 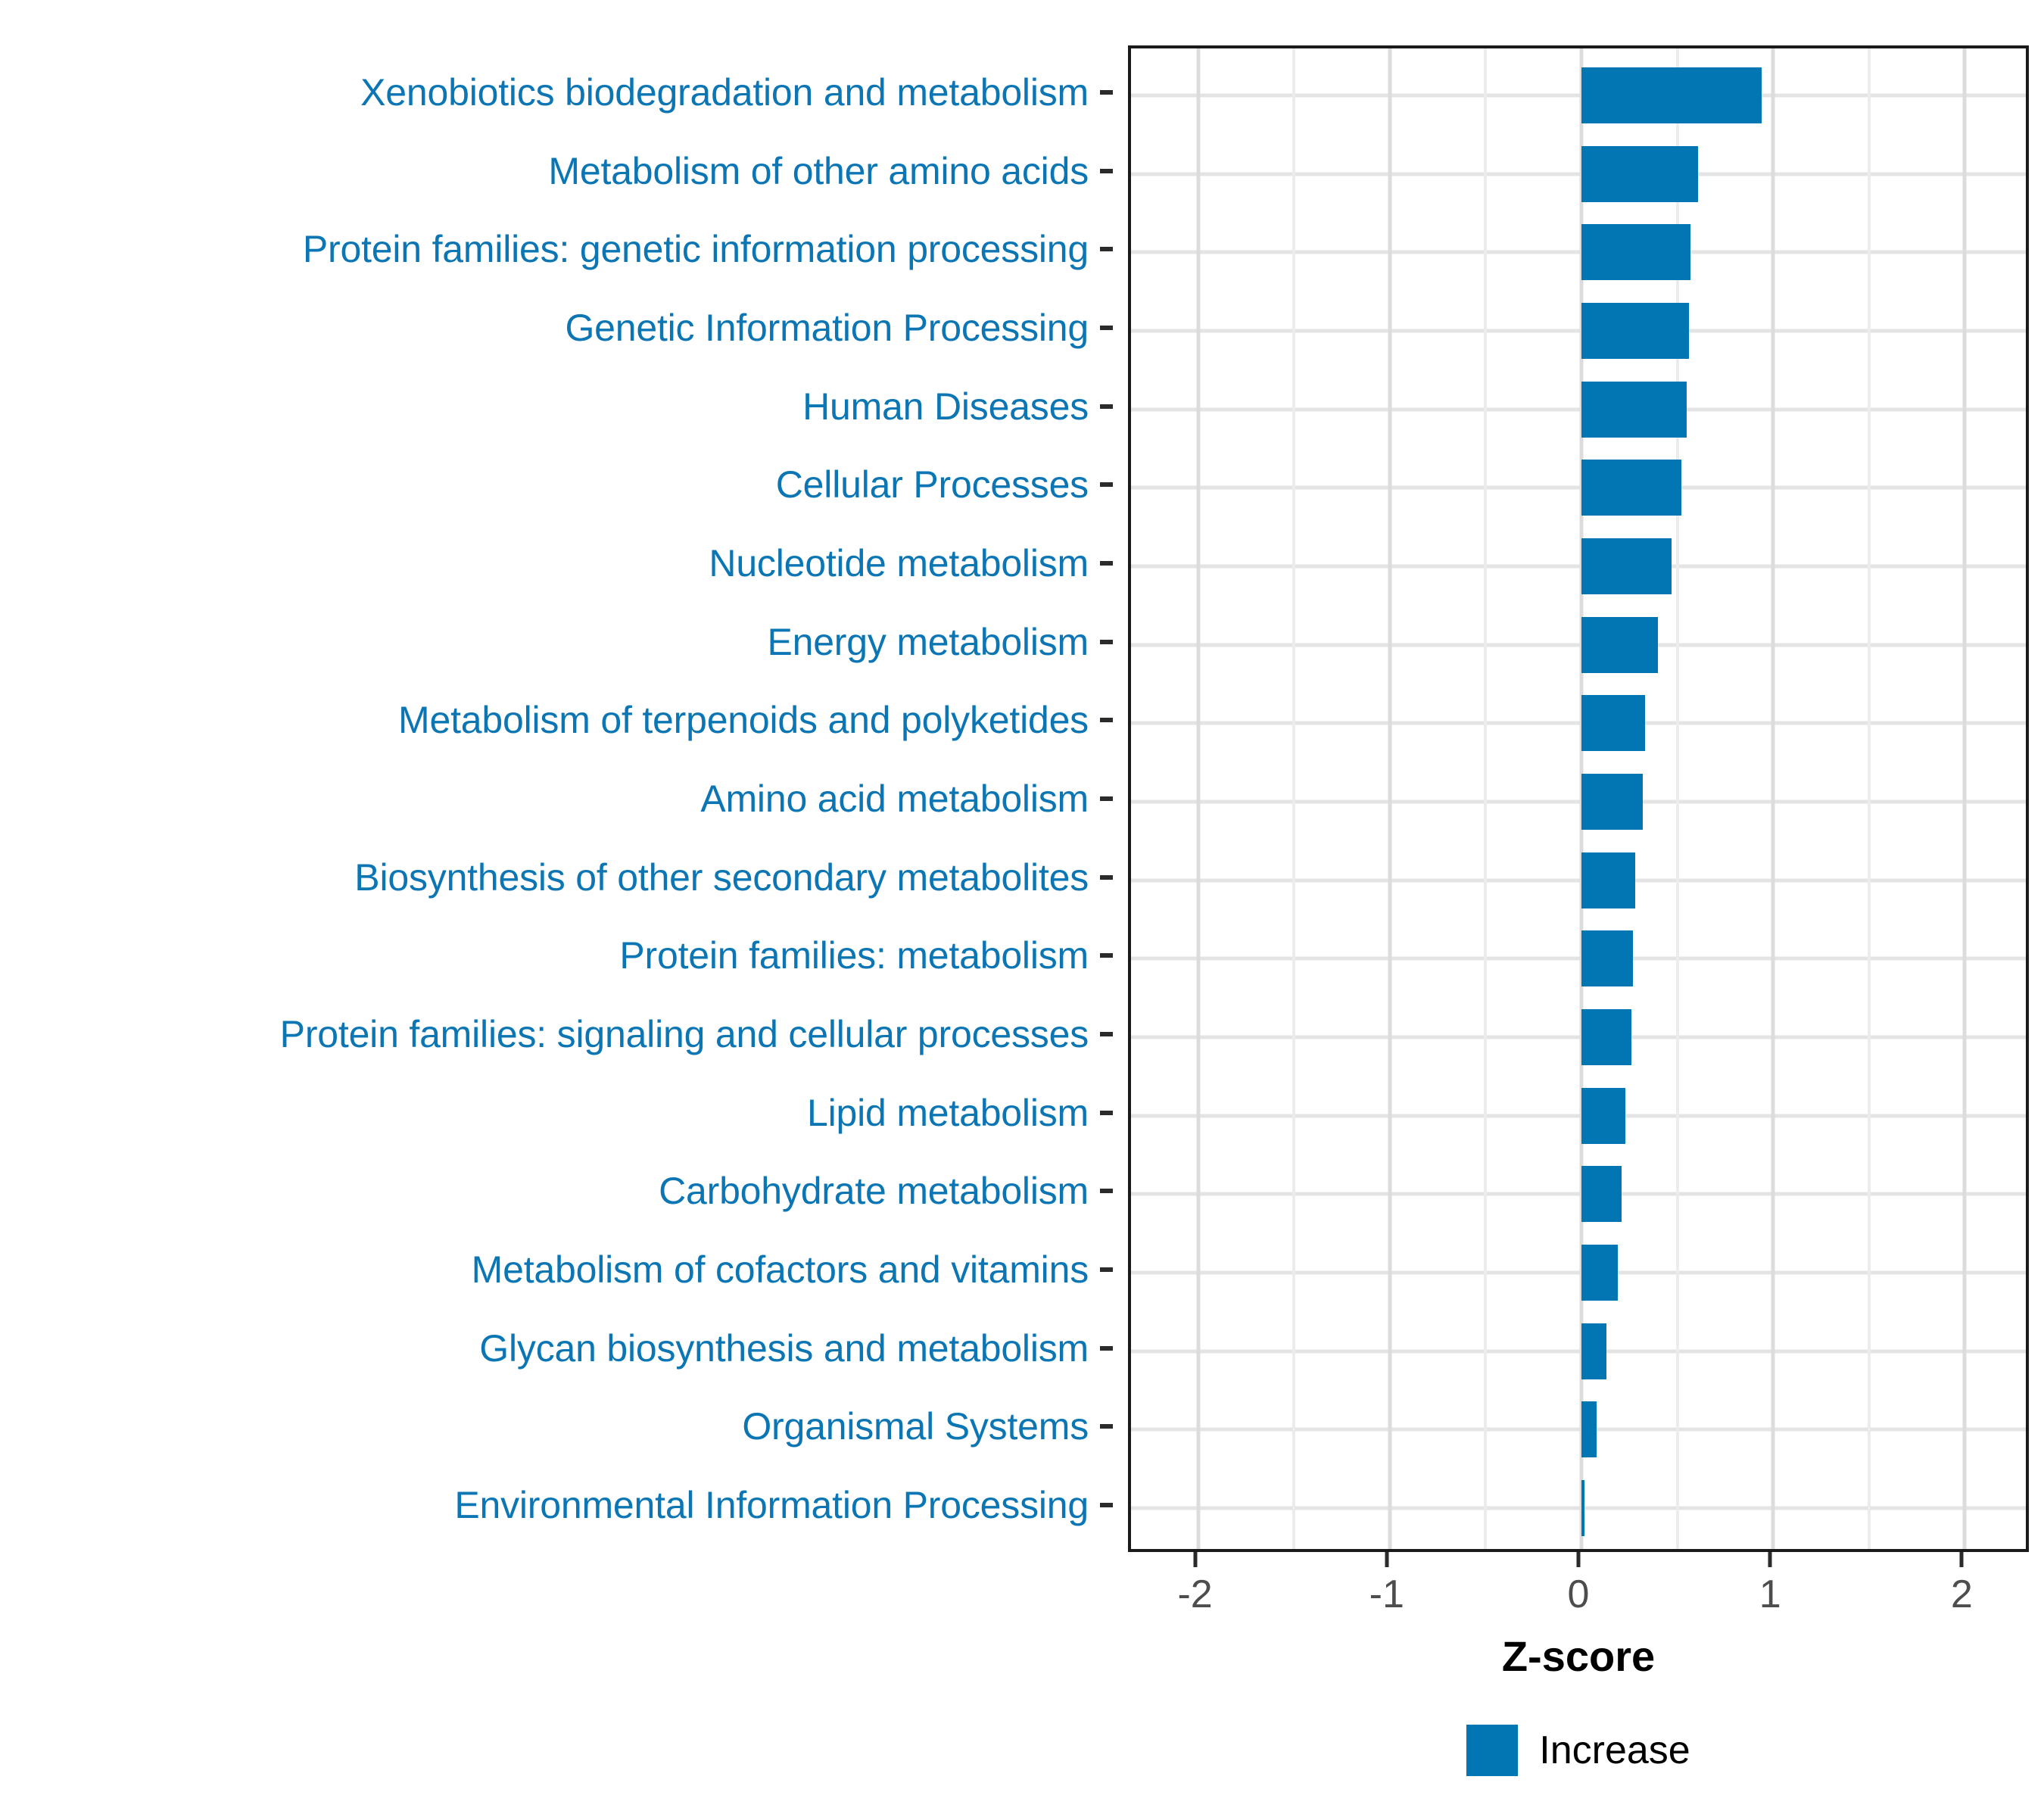 What do you see at coordinates (894, 799) in the screenshot?
I see `y-axis-label: Amino acid metabolism` at bounding box center [894, 799].